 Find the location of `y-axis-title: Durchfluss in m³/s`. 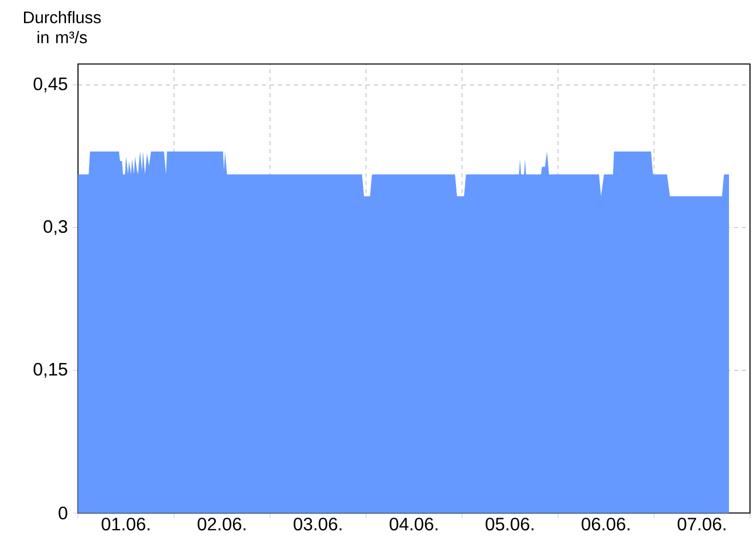

y-axis-title: Durchfluss in m³/s is located at coordinates (62, 27).